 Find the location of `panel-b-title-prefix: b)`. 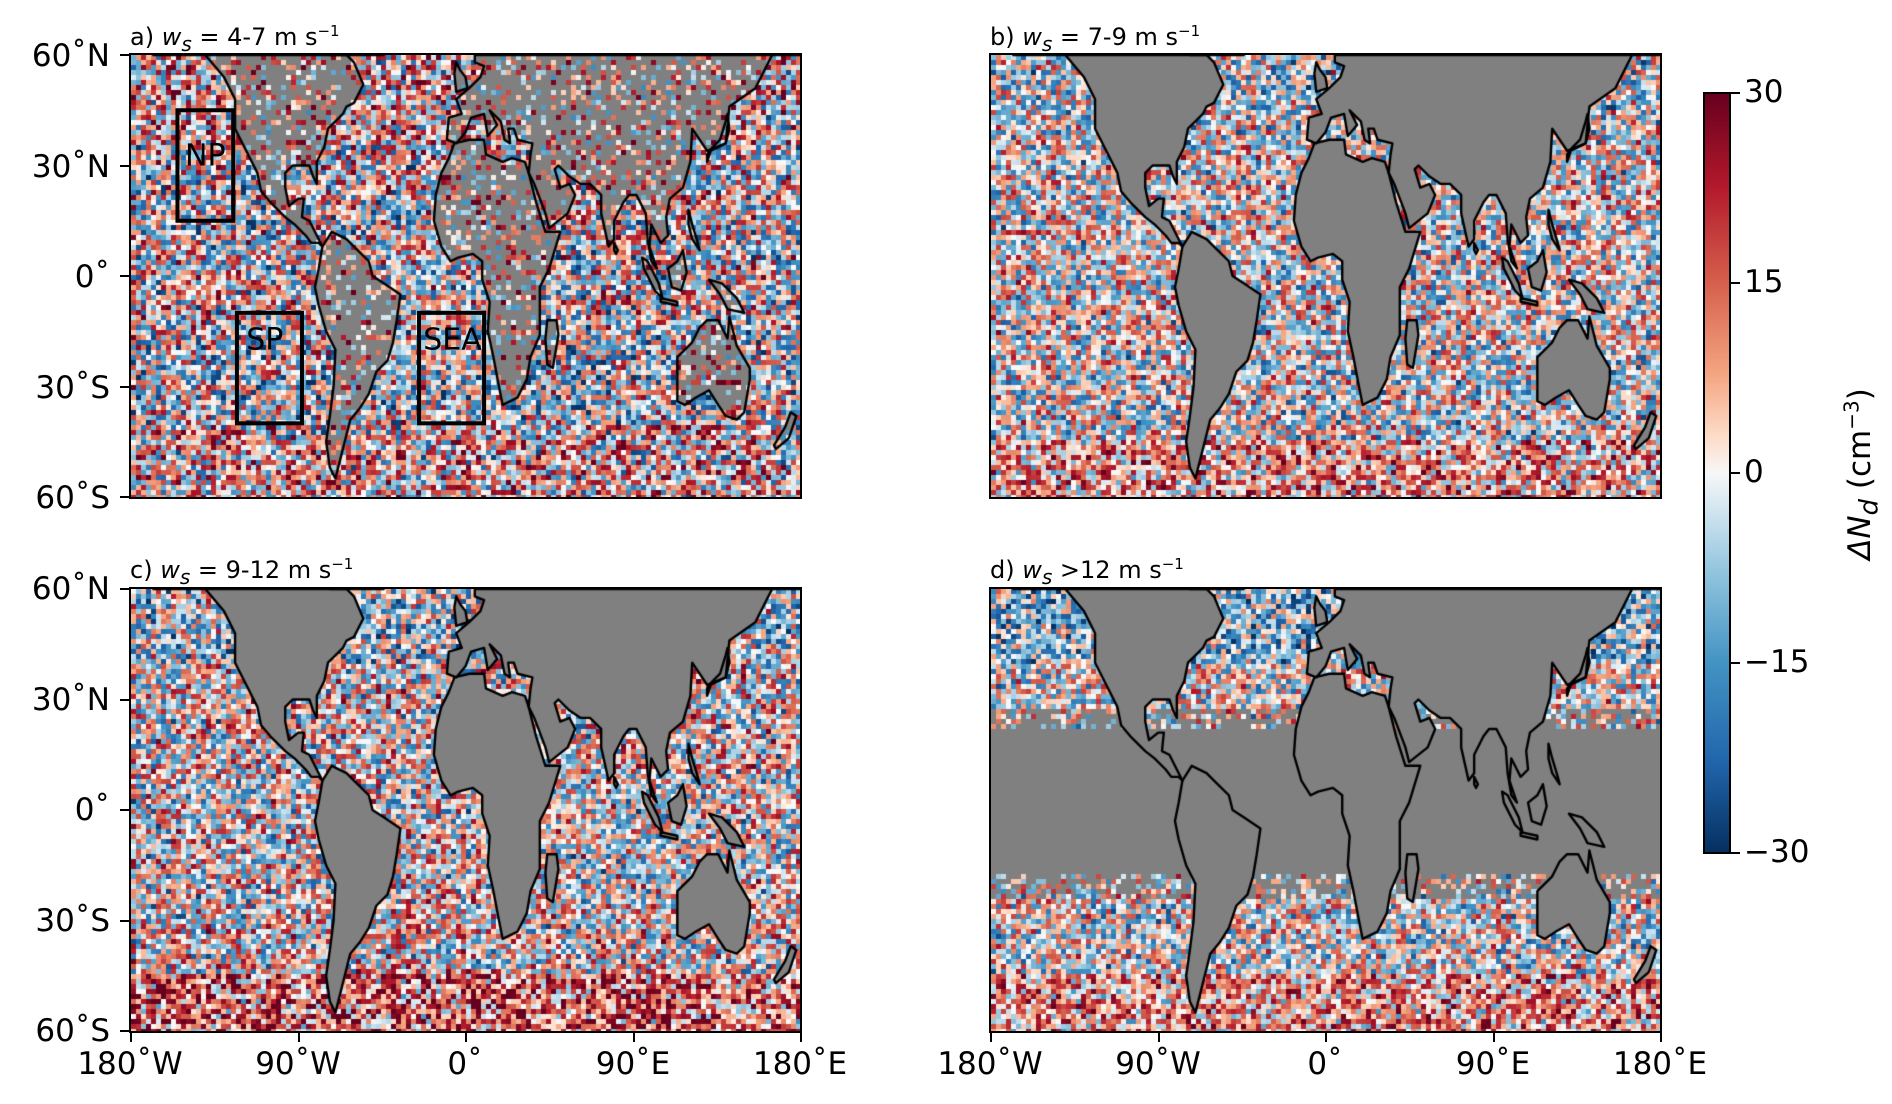

panel-b-title-prefix: b) is located at coordinates (1006, 37).